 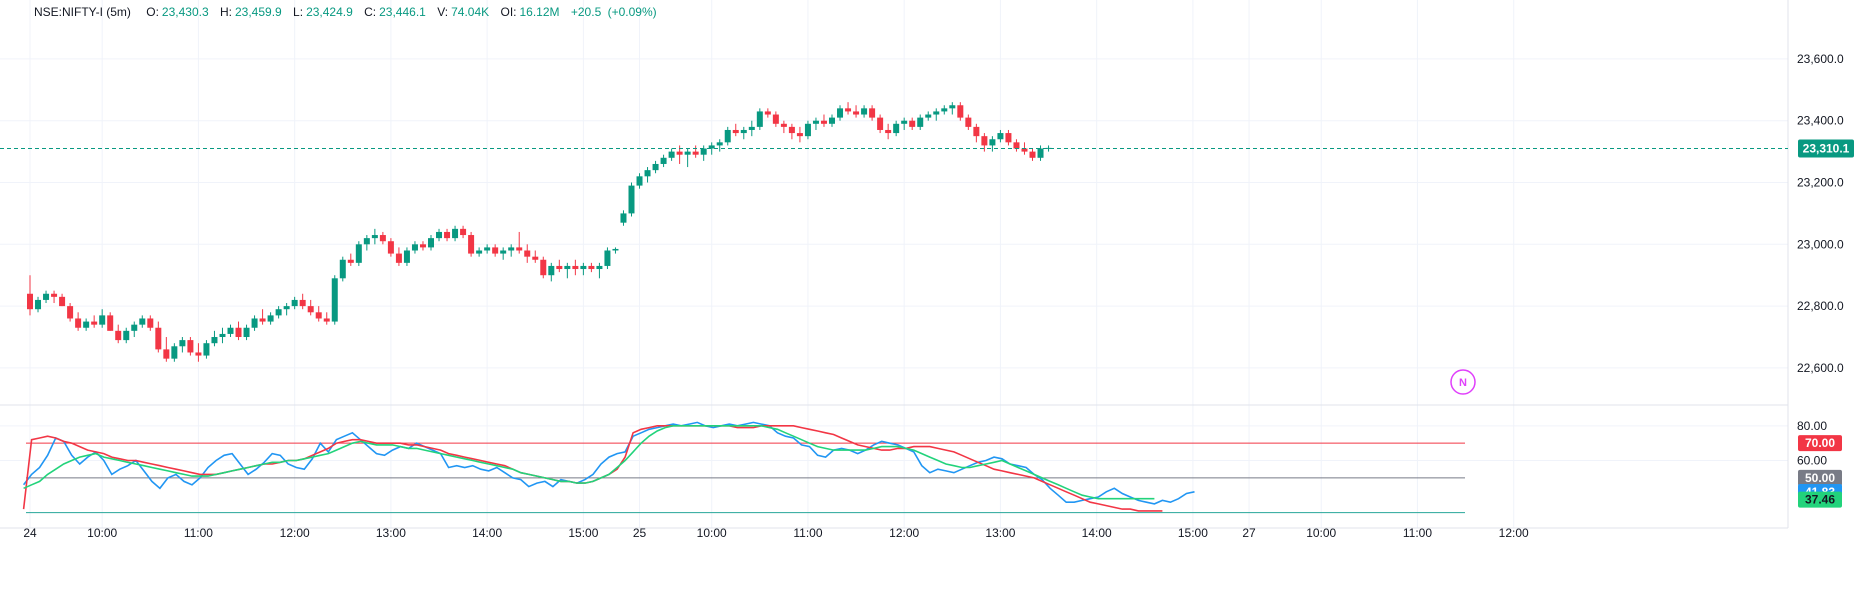 I want to click on current-price-label-bg, so click(x=1826, y=148).